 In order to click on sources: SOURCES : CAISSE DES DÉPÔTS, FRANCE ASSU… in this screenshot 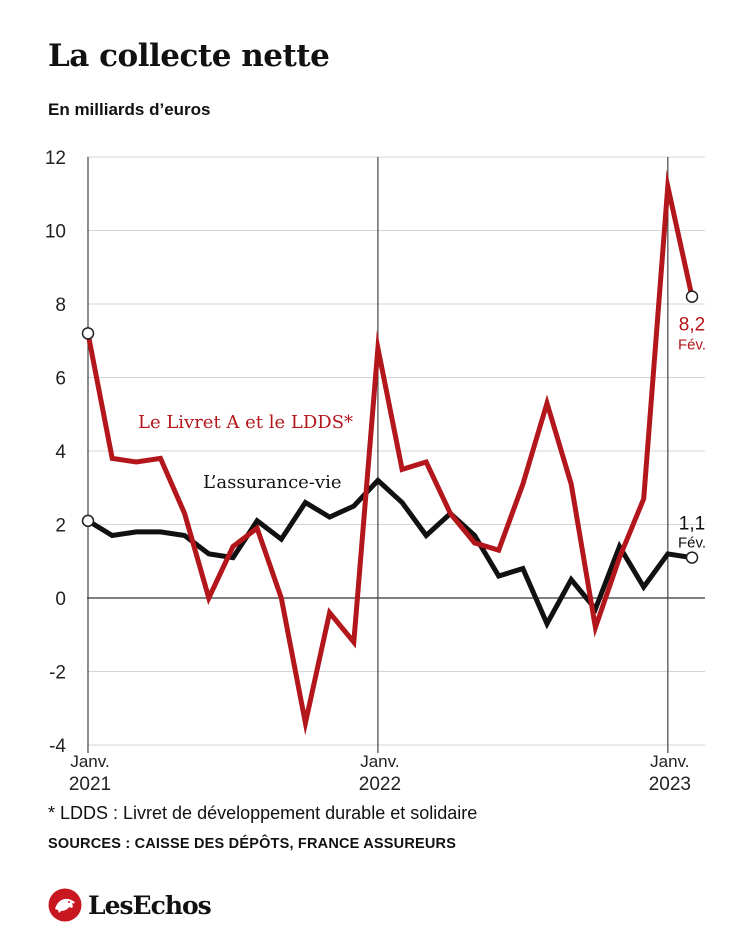, I will do `click(252, 844)`.